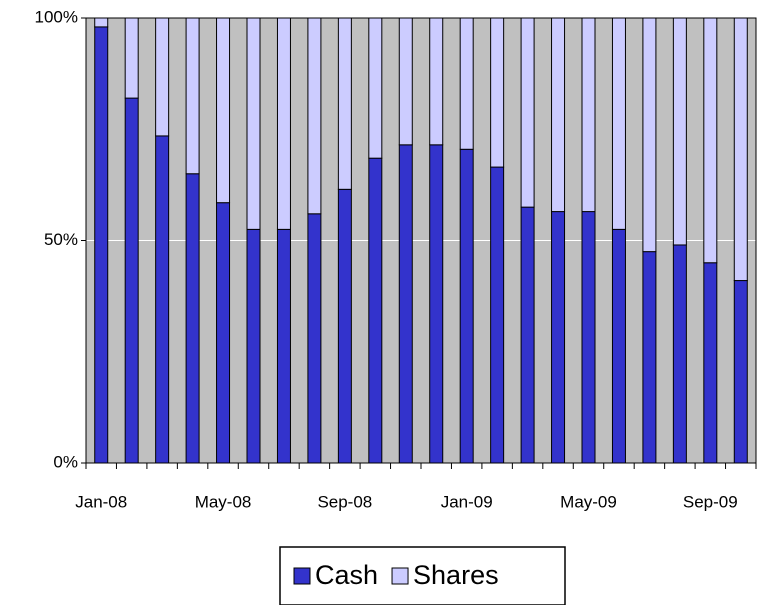 Image resolution: width=758 pixels, height=610 pixels. What do you see at coordinates (467, 501) in the screenshot?
I see `x-tick-label: Jan-09` at bounding box center [467, 501].